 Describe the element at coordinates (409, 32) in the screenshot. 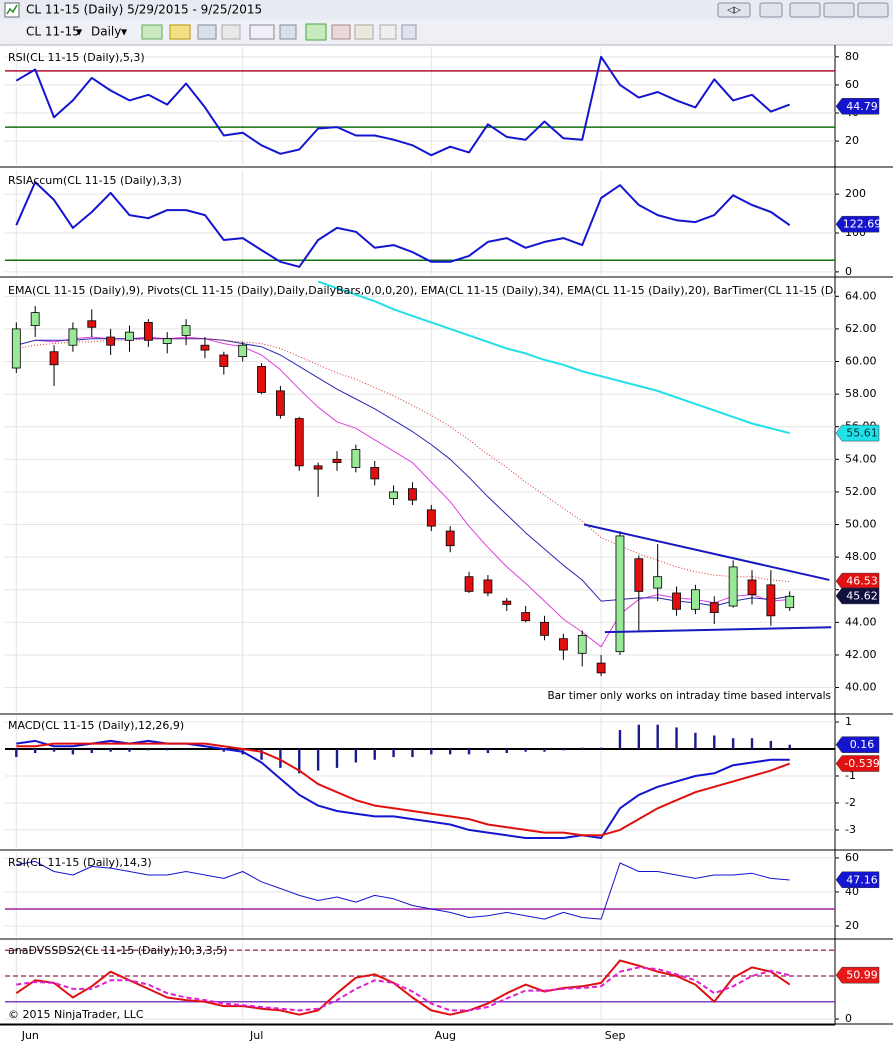

I see `list-button` at that location.